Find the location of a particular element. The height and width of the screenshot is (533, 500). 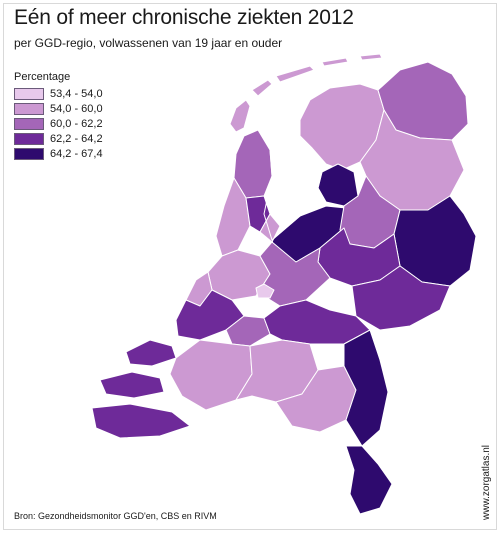

map-title: Eén of meer chronische ziekten 2012 is located at coordinates (184, 17).